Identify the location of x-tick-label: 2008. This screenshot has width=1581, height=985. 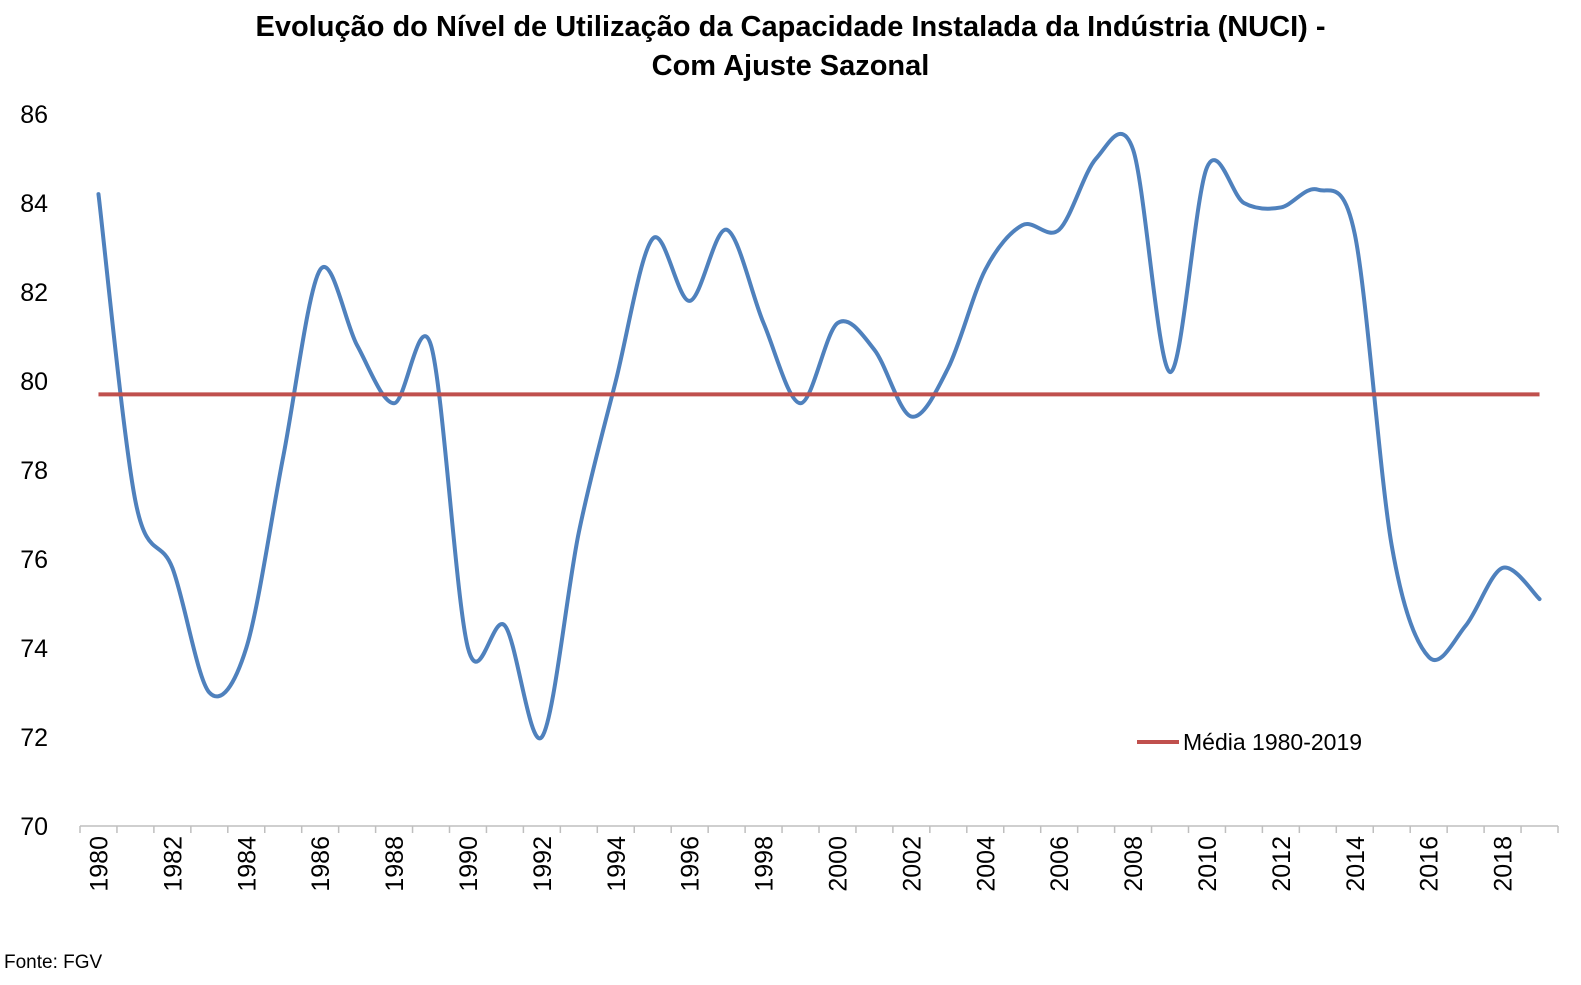
(1134, 864).